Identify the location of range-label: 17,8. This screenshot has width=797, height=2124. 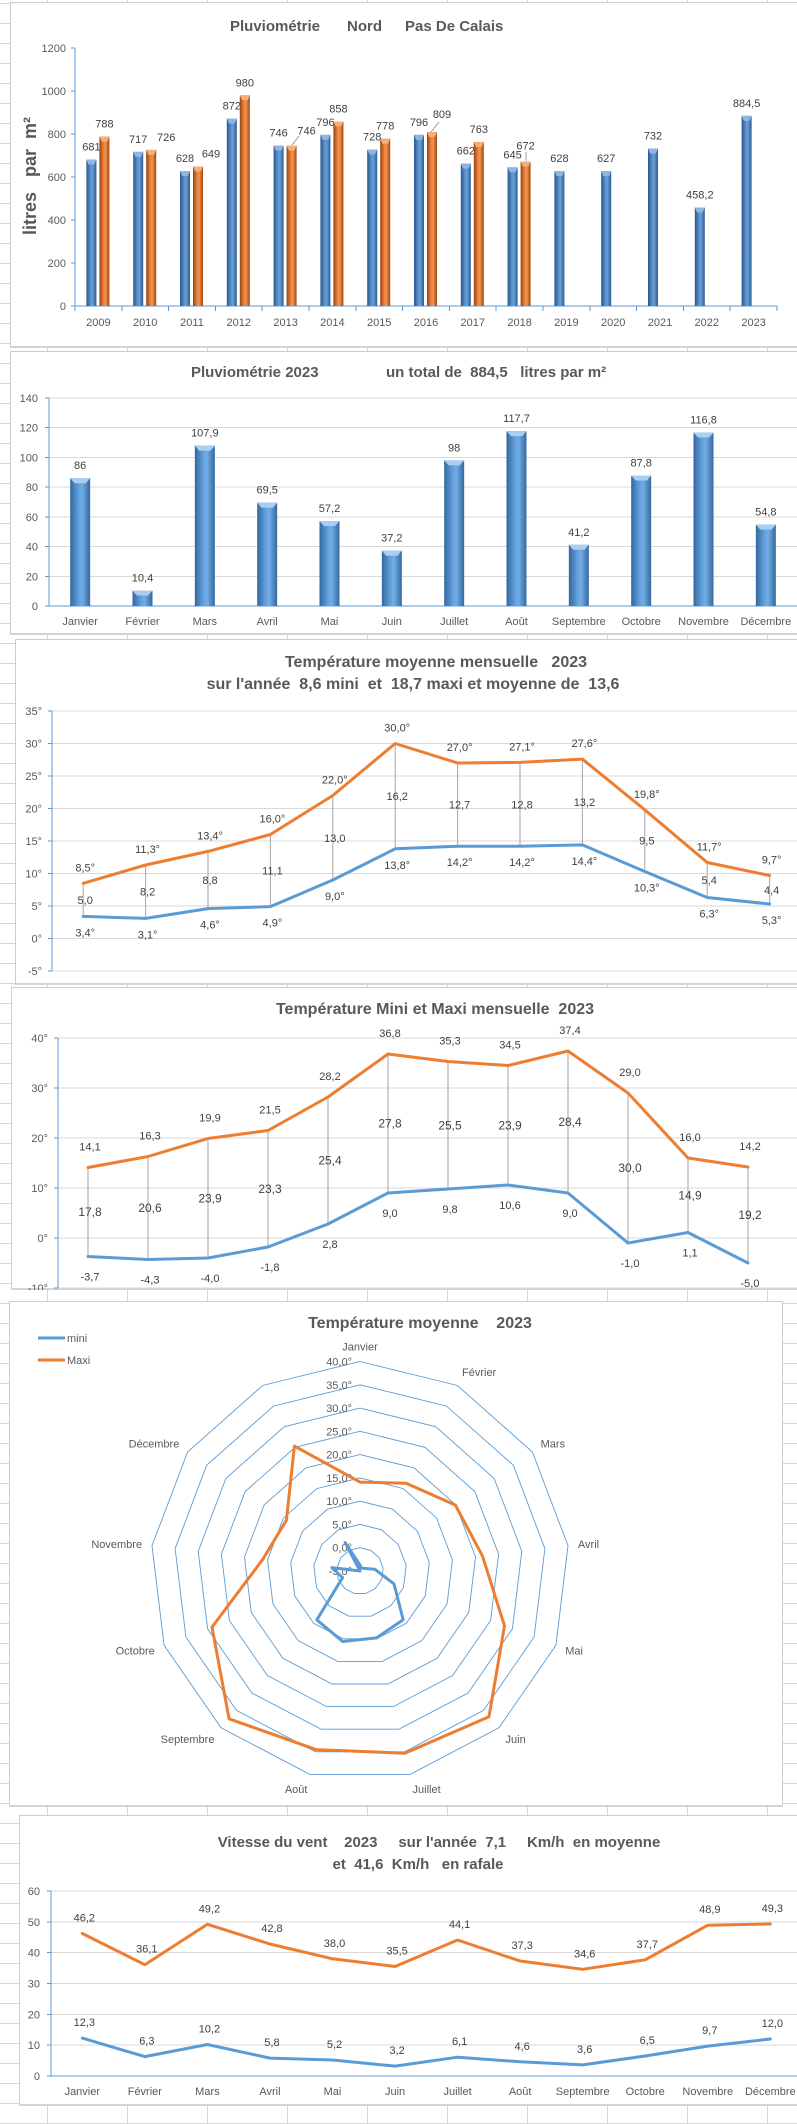
(90, 1212).